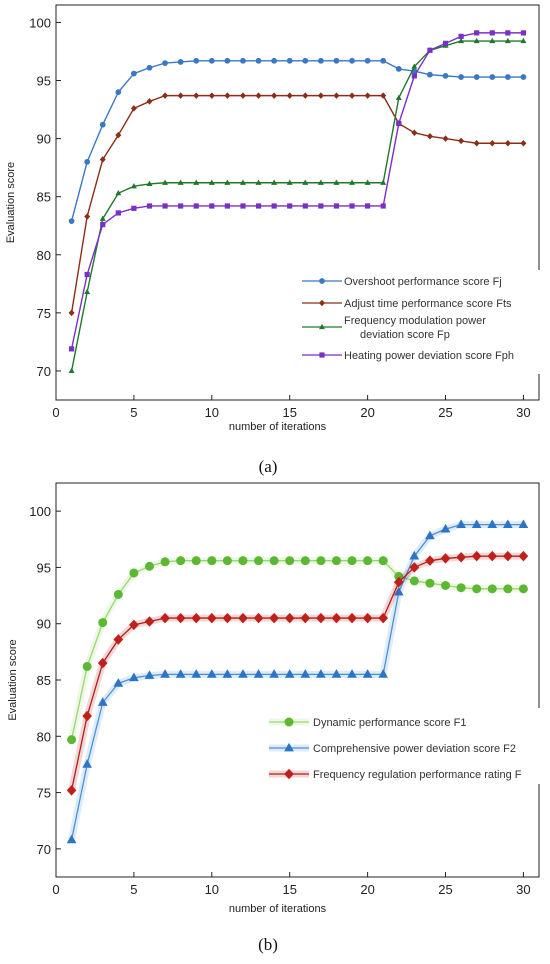 This screenshot has width=550, height=964. Describe the element at coordinates (405, 335) in the screenshot. I see `legend-label-line: deviation score Fp` at that location.